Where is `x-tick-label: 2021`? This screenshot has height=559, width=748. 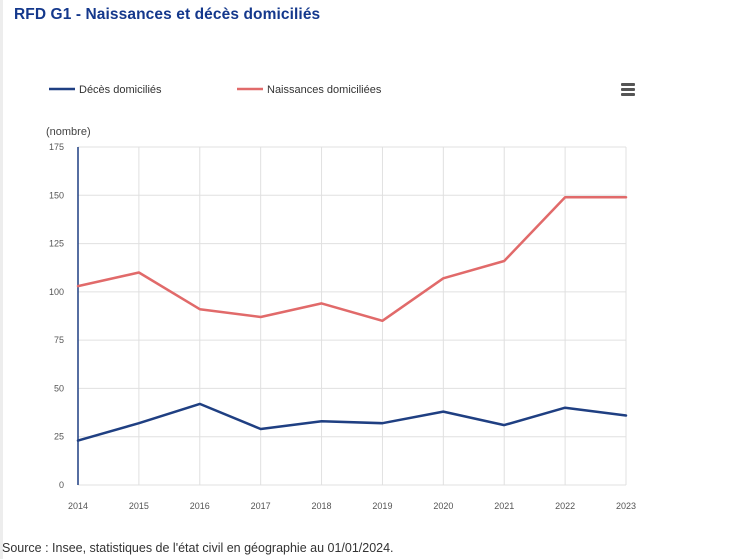
x-tick-label: 2021 is located at coordinates (504, 506).